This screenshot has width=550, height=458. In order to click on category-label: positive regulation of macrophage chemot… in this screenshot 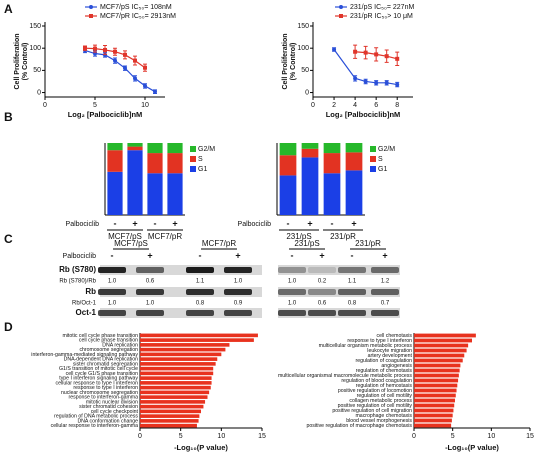, I will do `click(359, 426)`.